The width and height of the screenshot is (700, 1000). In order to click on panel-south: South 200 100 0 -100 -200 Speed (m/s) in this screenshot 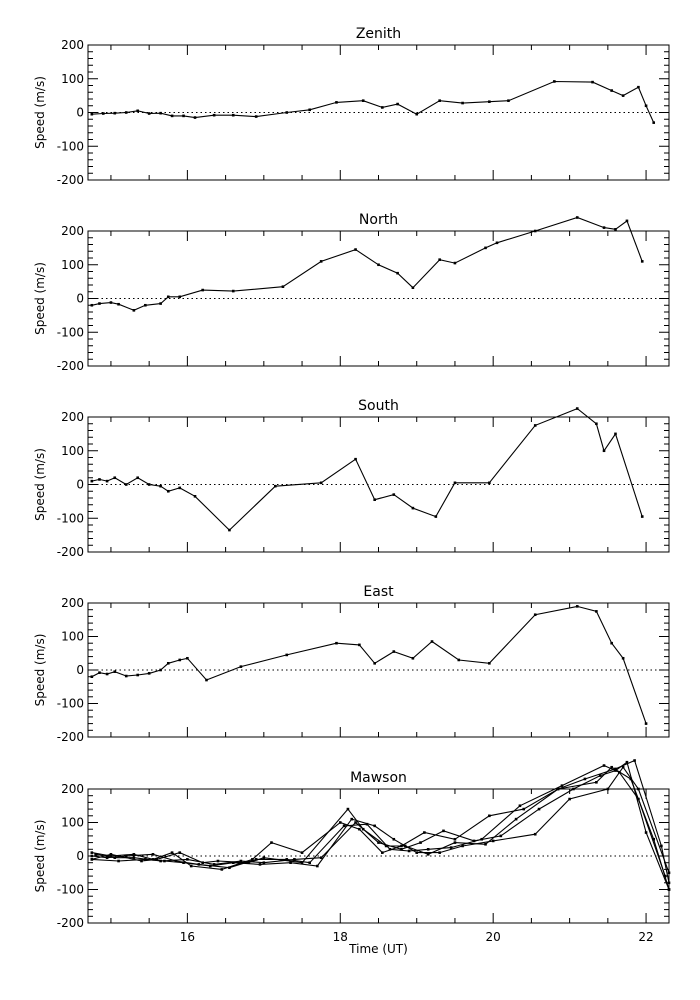, I will do `click(351, 478)`.